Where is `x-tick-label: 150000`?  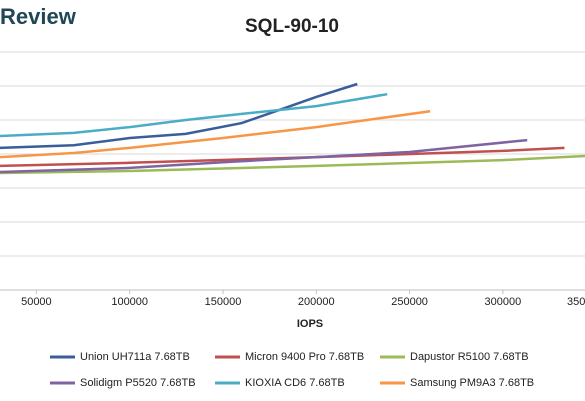 x-tick-label: 150000 is located at coordinates (223, 302).